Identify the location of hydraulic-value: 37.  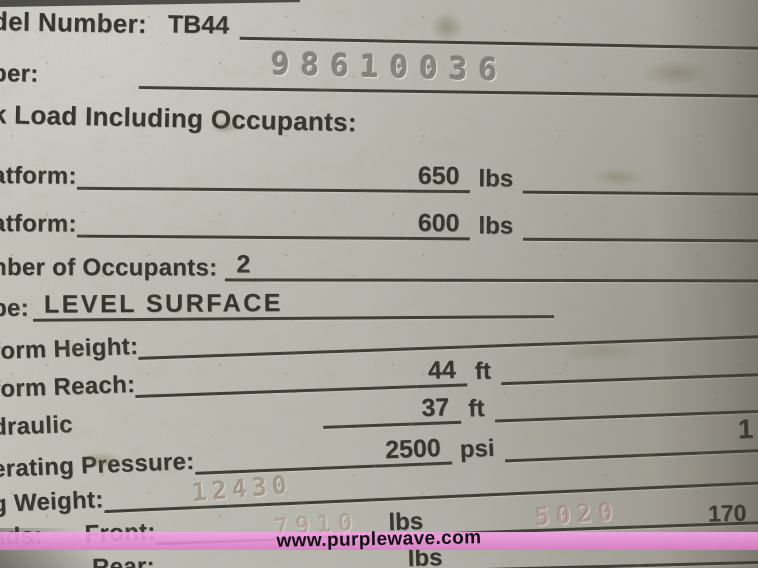
(435, 409).